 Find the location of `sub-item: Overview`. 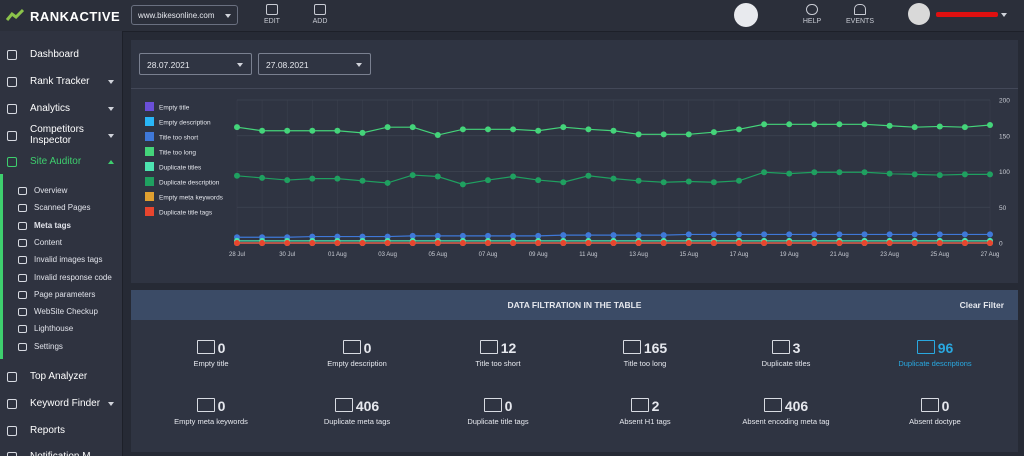

sub-item: Overview is located at coordinates (51, 190).